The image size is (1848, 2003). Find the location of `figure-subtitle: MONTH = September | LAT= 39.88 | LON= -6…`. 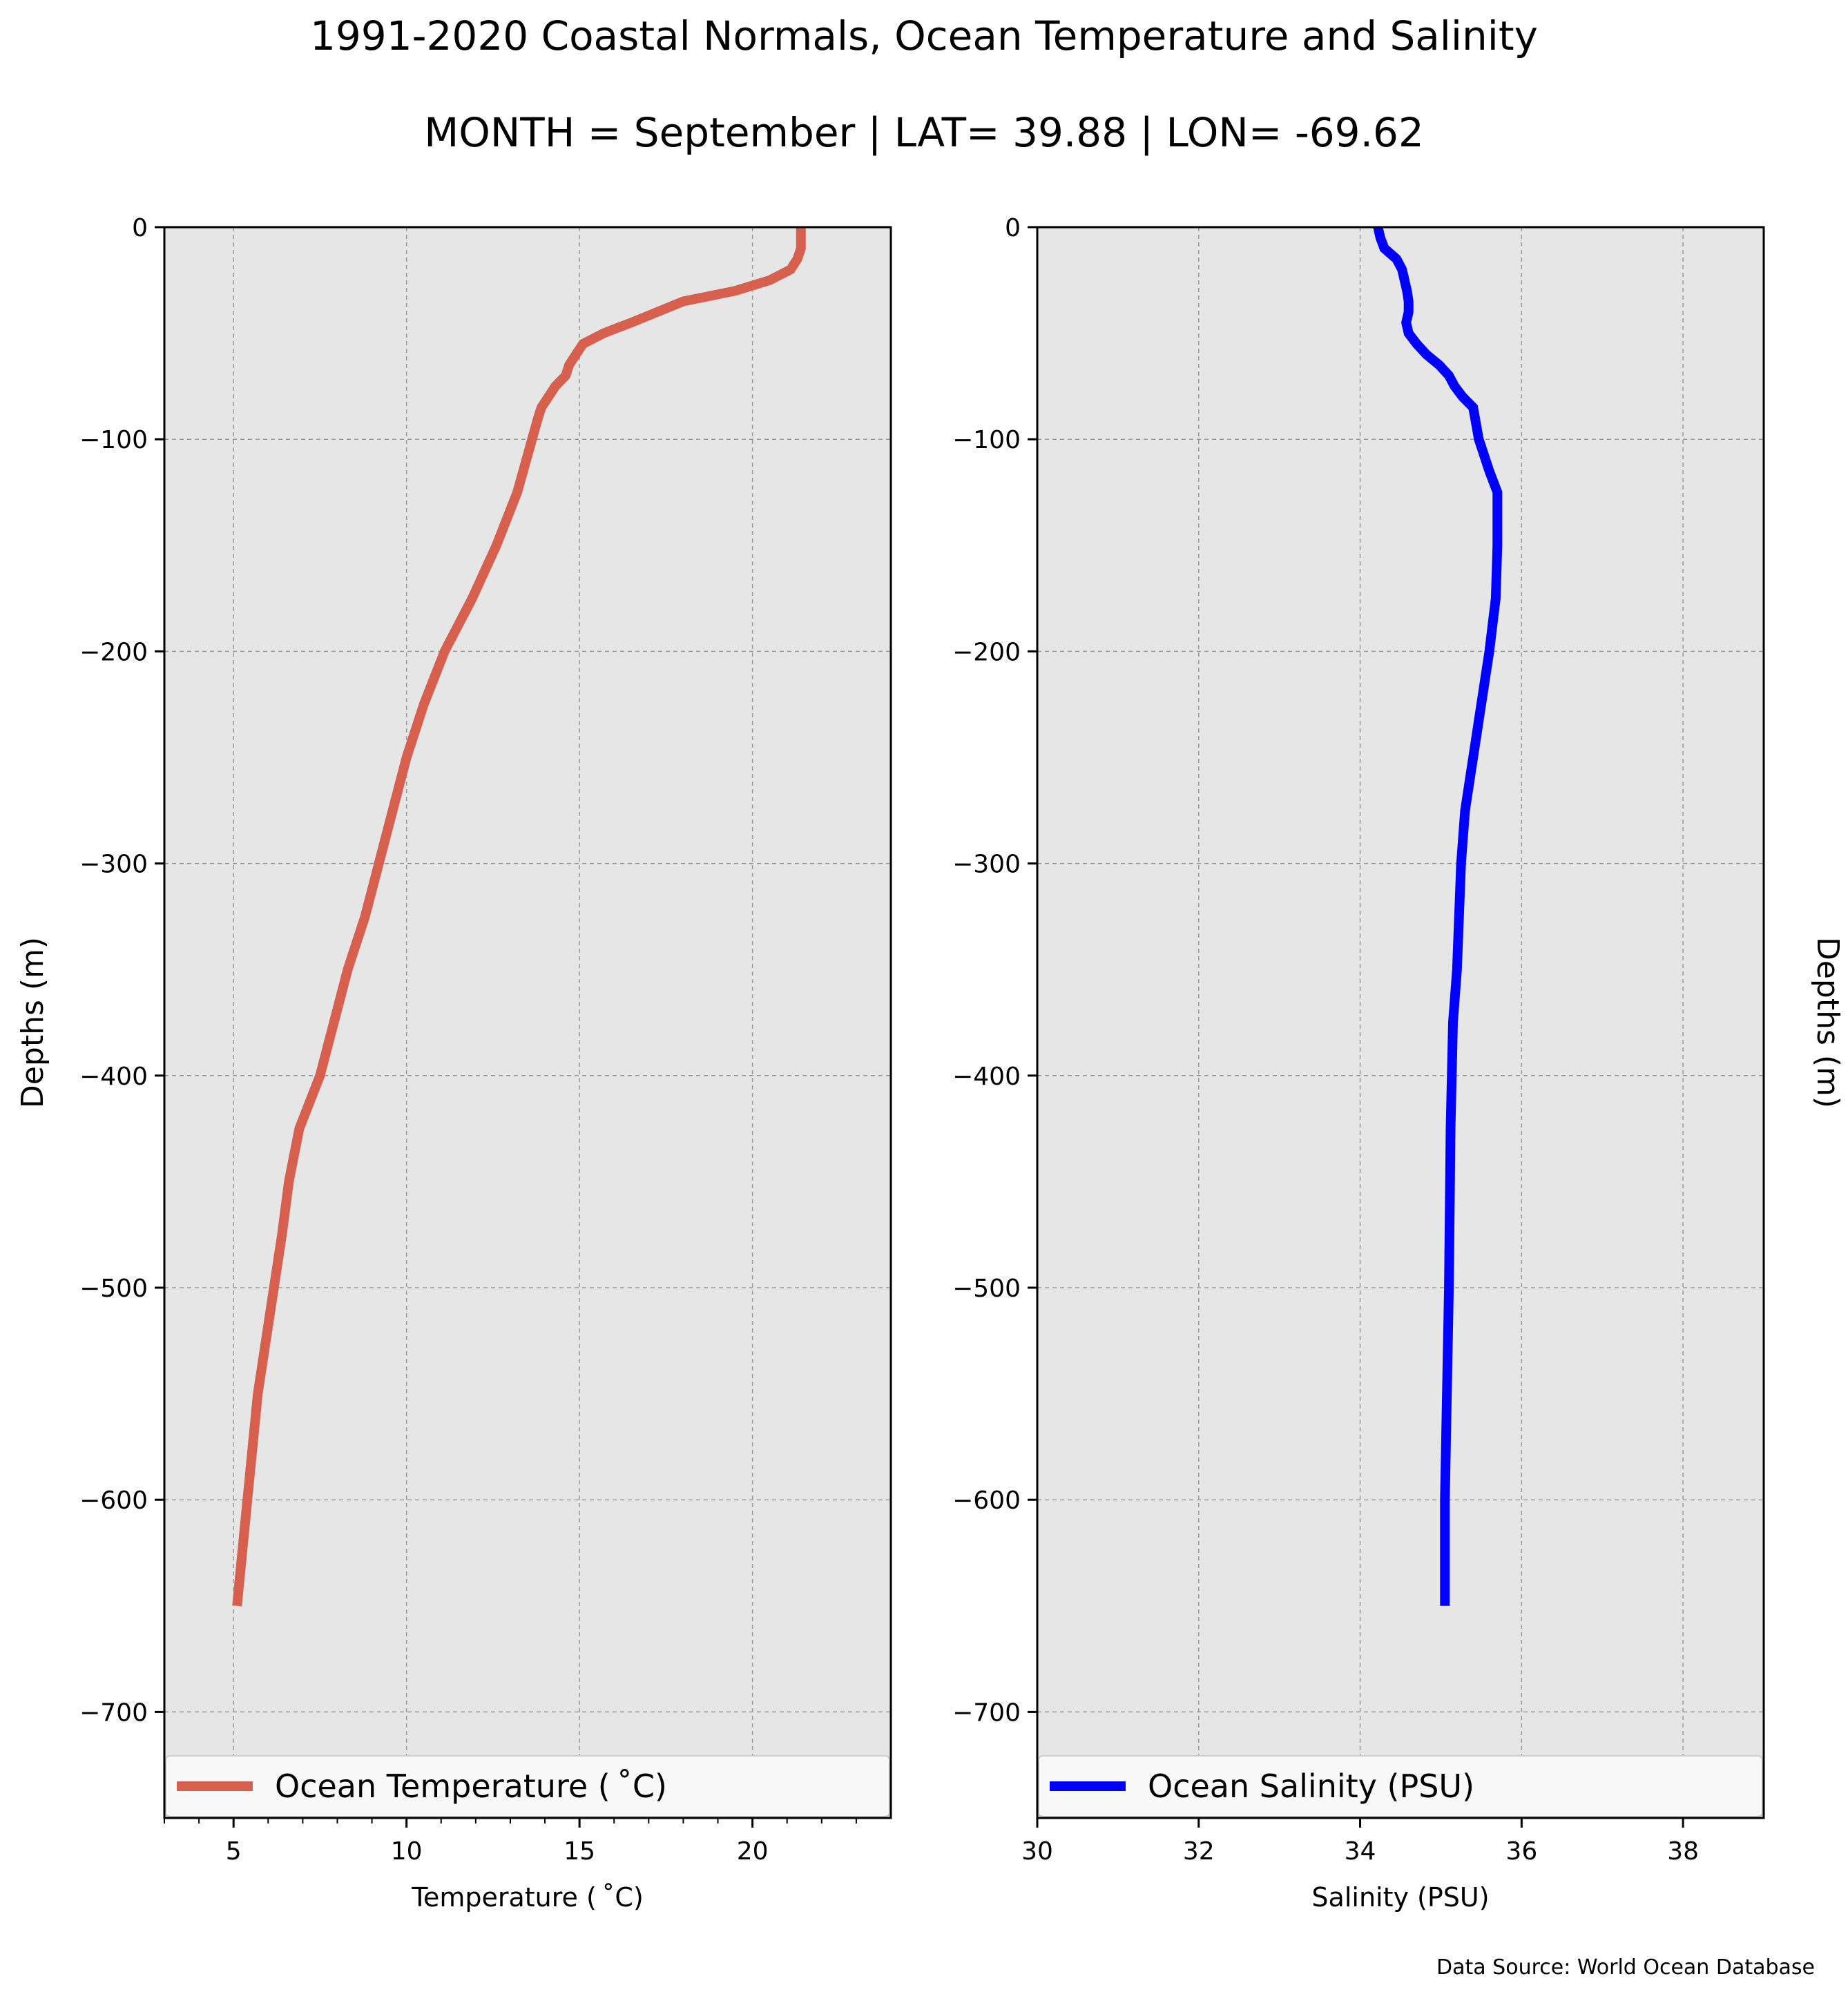

figure-subtitle: MONTH = September | LAT= 39.88 | LON= -6… is located at coordinates (924, 132).